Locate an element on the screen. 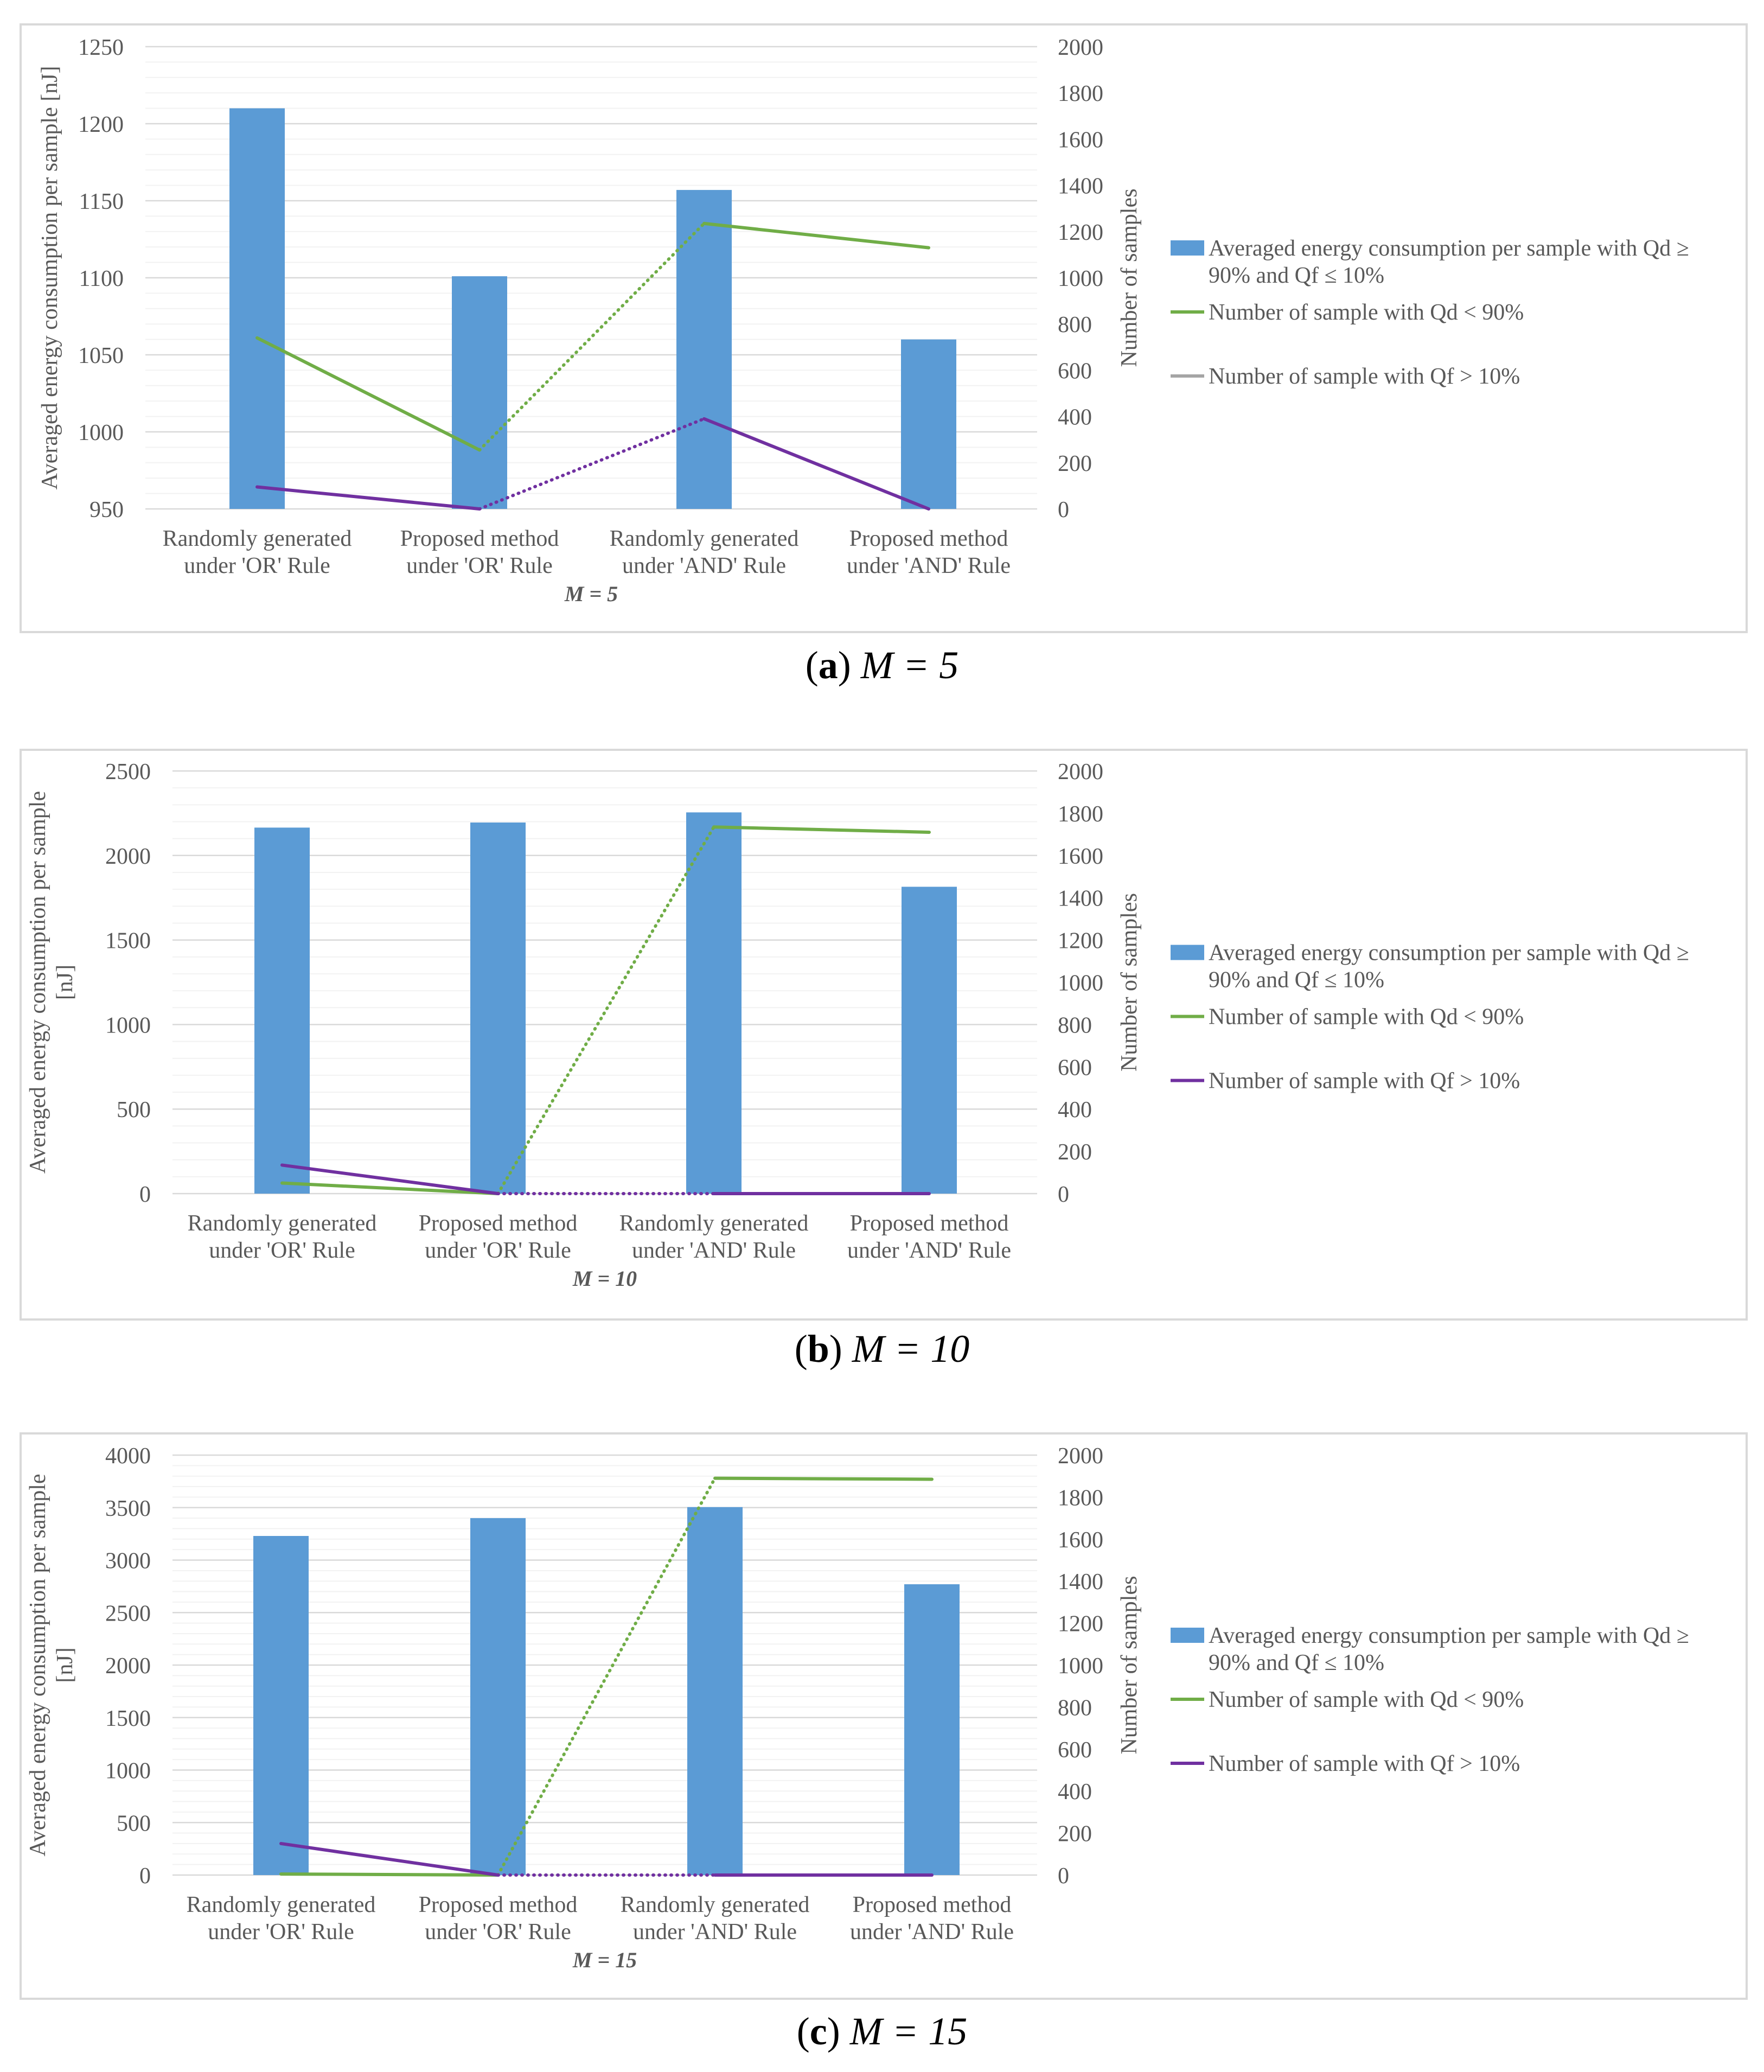 This screenshot has height=2072, width=1764. y-axis-label: Averaged energy consumption per sample is located at coordinates (37, 1665).